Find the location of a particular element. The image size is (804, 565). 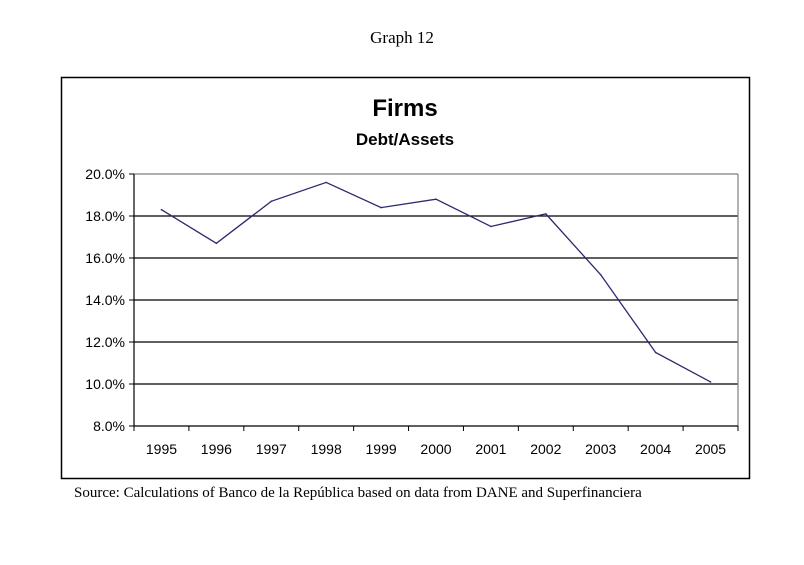

y-tick-label: 18.0% is located at coordinates (105, 216).